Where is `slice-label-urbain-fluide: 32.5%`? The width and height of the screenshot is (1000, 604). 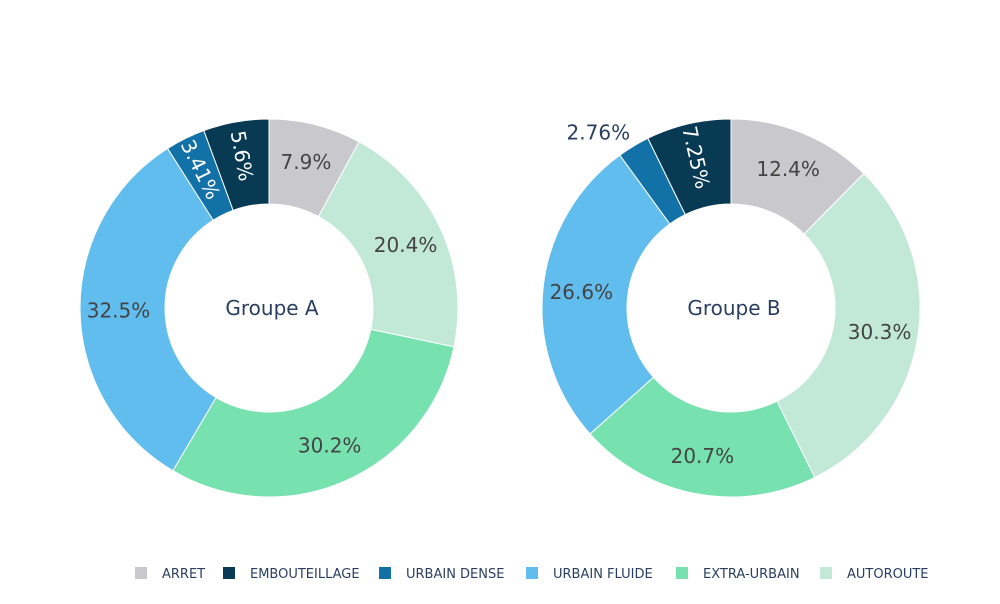 slice-label-urbain-fluide: 32.5% is located at coordinates (119, 310).